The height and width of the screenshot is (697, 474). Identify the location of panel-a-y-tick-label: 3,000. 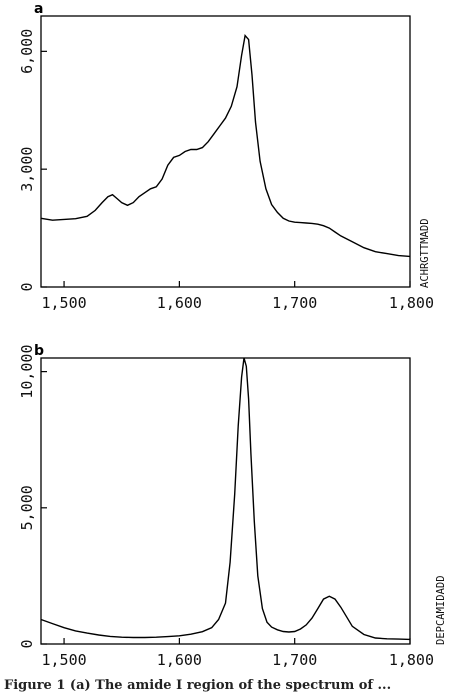
(27, 169).